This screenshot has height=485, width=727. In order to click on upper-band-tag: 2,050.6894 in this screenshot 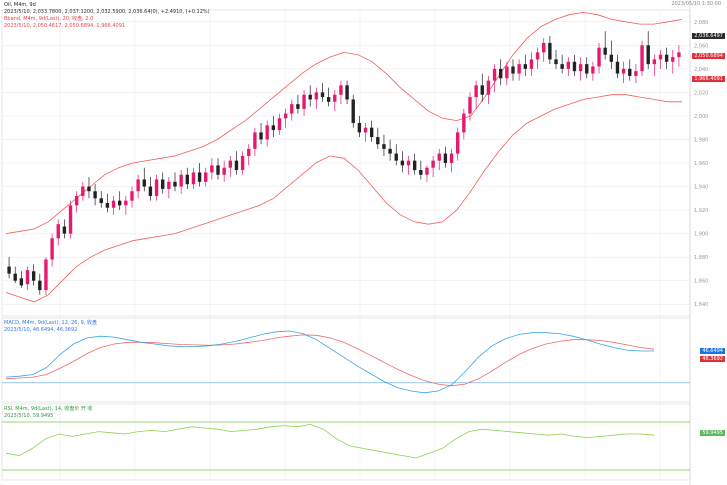, I will do `click(708, 56)`.